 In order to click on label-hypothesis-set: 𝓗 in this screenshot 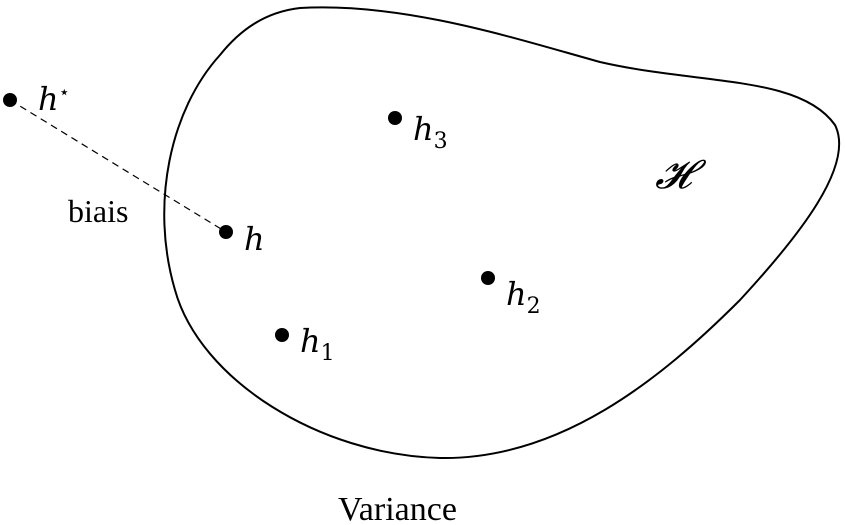, I will do `click(681, 175)`.